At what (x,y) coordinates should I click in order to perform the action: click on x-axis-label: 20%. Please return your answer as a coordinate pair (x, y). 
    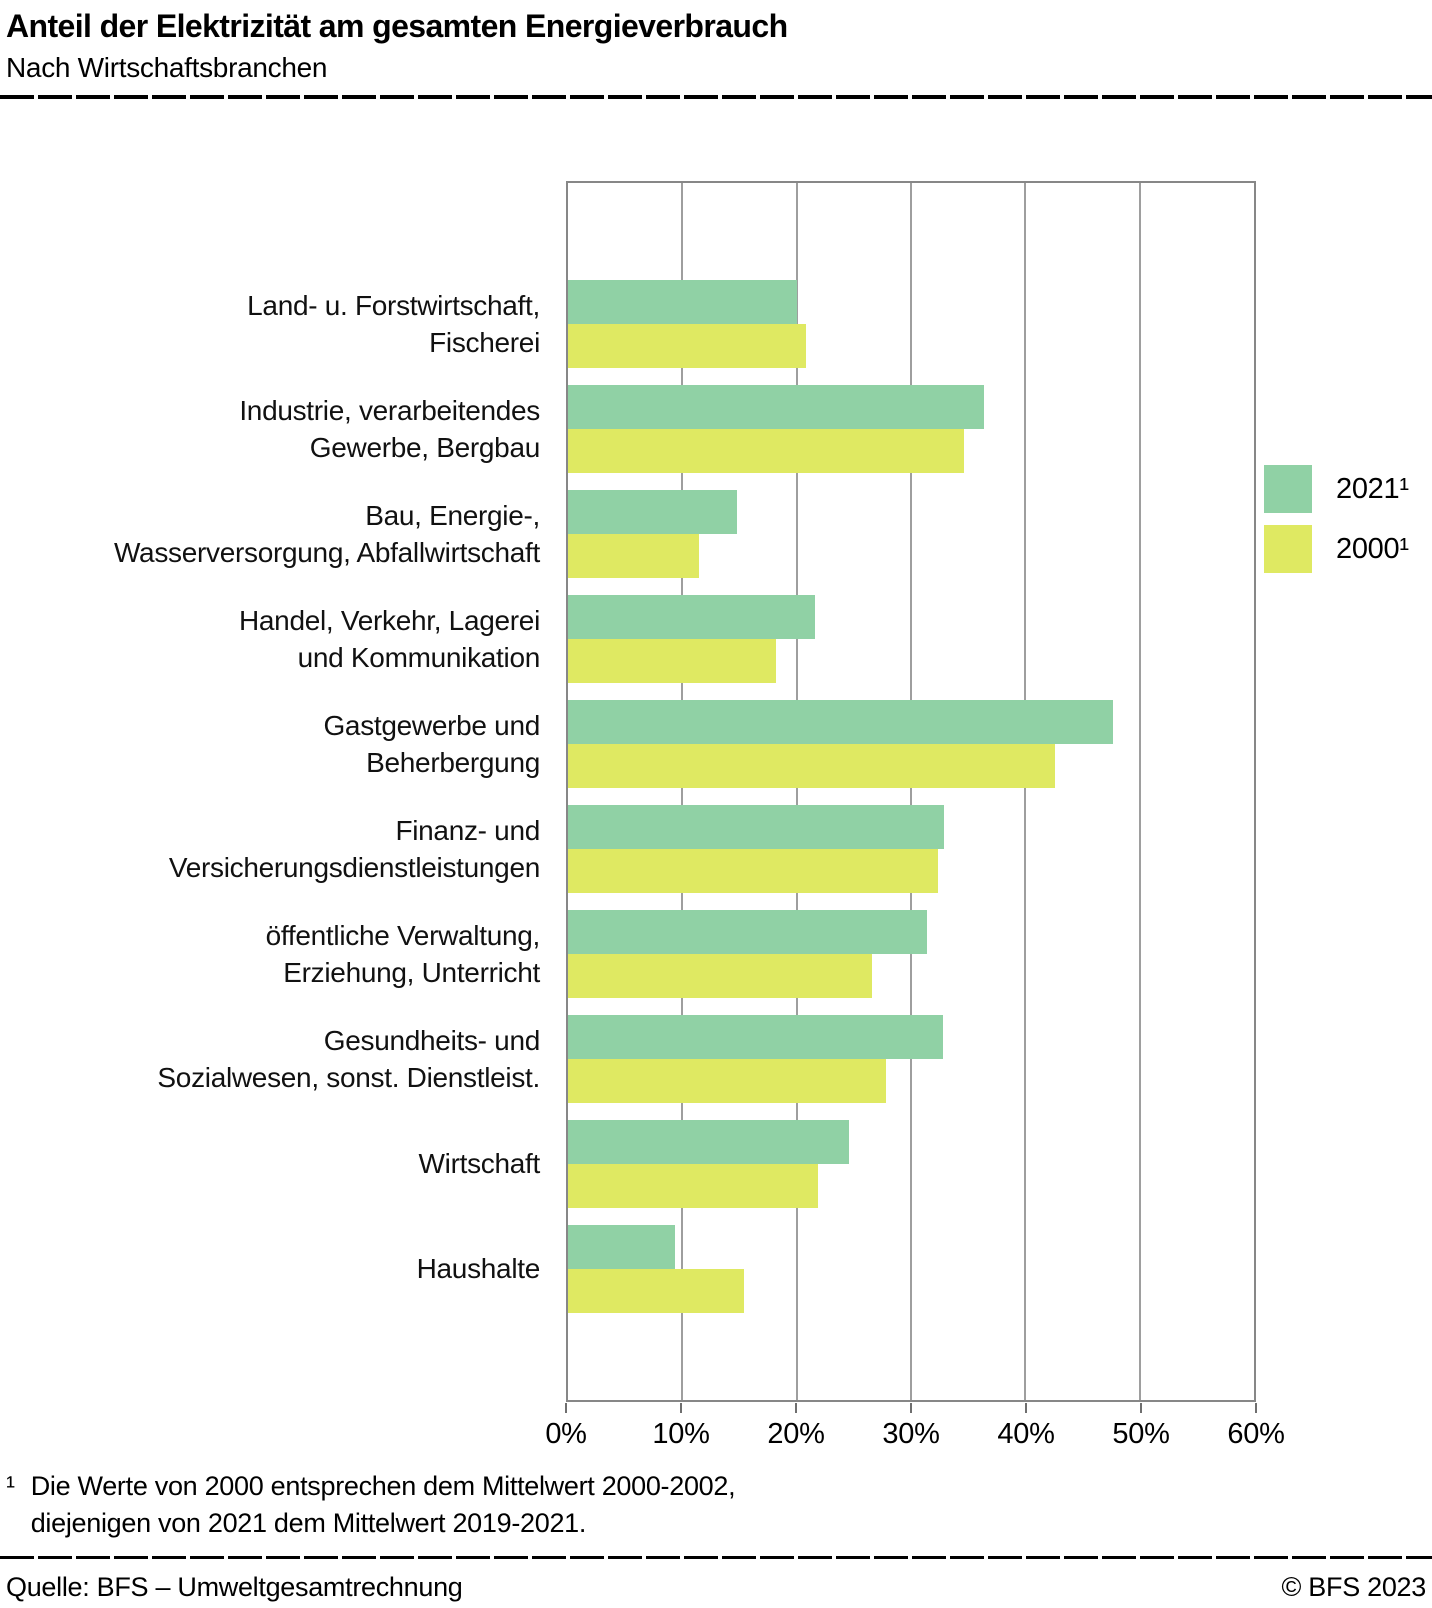
    Looking at the image, I should click on (796, 1434).